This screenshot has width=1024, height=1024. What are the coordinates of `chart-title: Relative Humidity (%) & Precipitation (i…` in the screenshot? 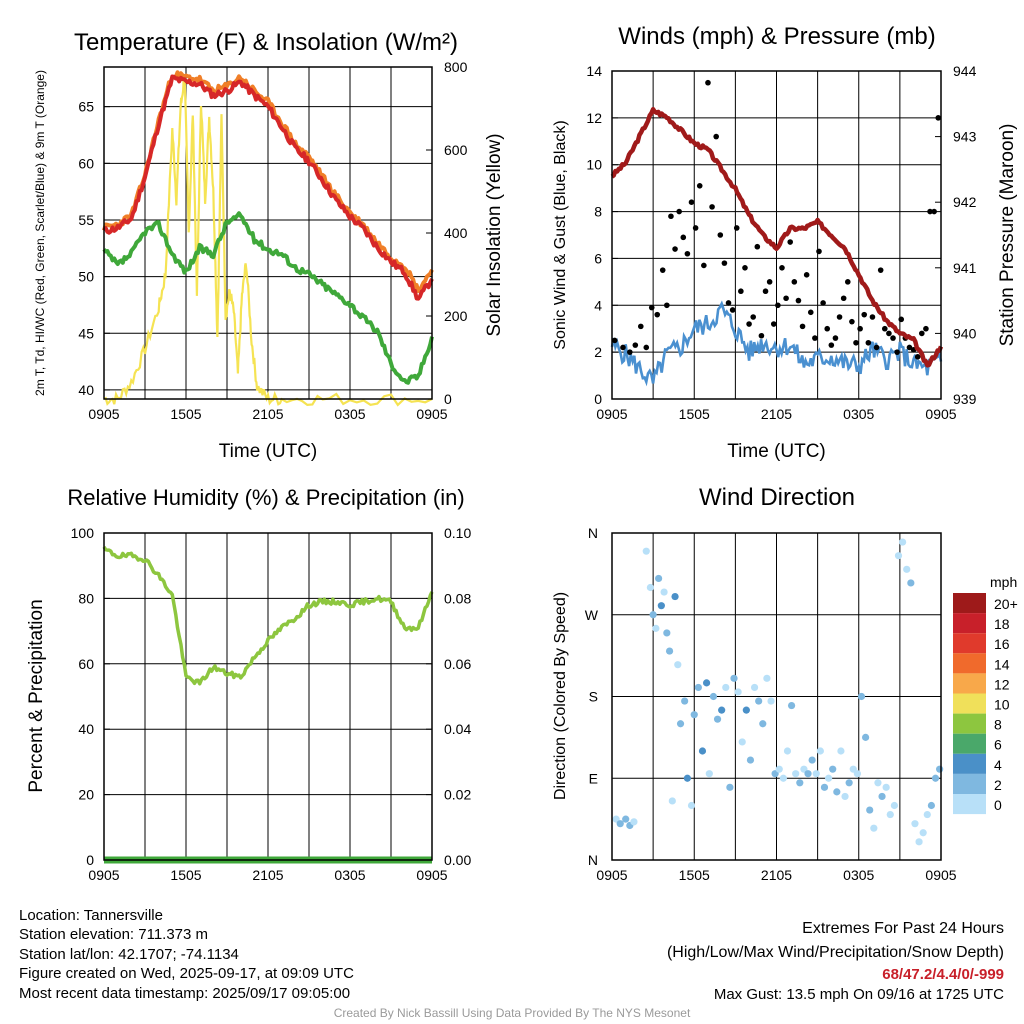 It's located at (265, 497).